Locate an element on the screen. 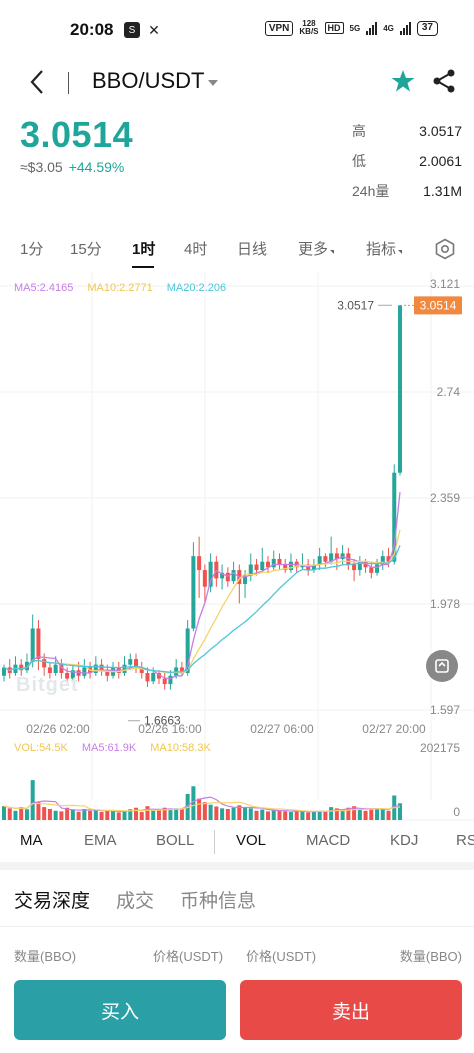  depth-price-left: 价格(USDT) is located at coordinates (188, 956).